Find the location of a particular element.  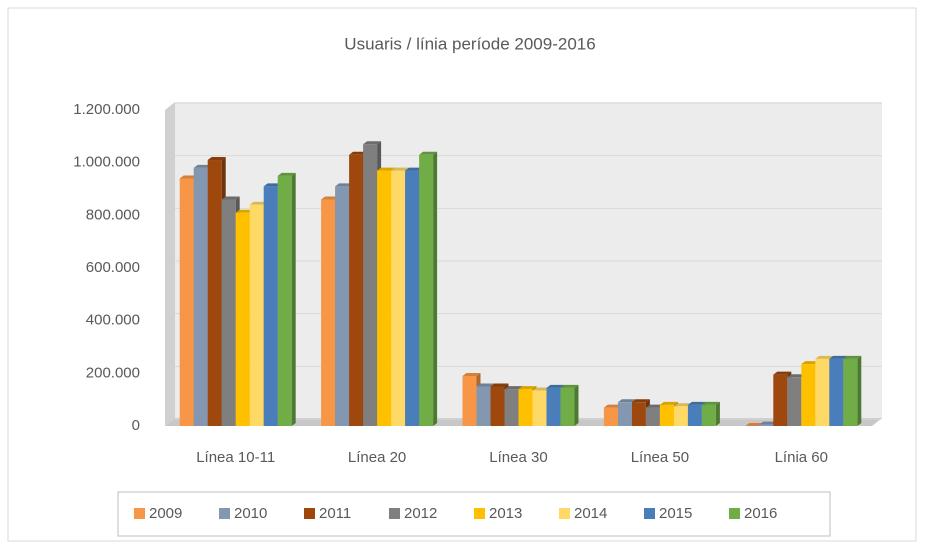

y-tick-label: 400.000 is located at coordinates (113, 320).